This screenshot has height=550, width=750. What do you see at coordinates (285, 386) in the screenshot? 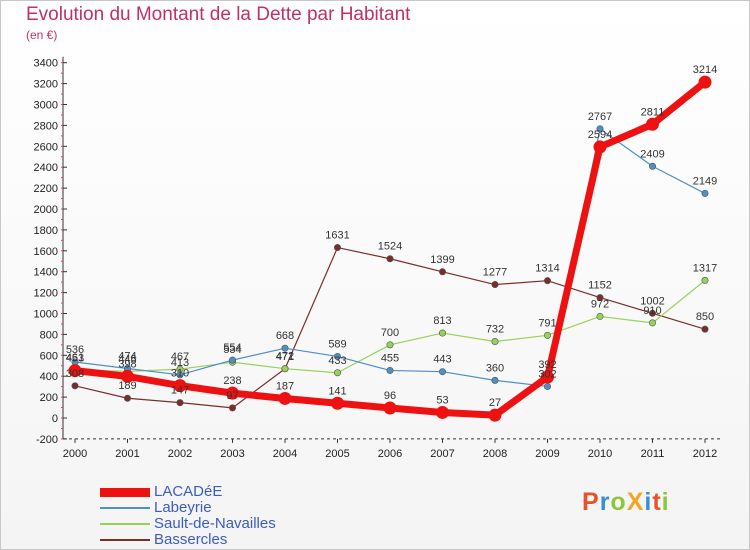
I see `data-label-lacadee: 187` at bounding box center [285, 386].